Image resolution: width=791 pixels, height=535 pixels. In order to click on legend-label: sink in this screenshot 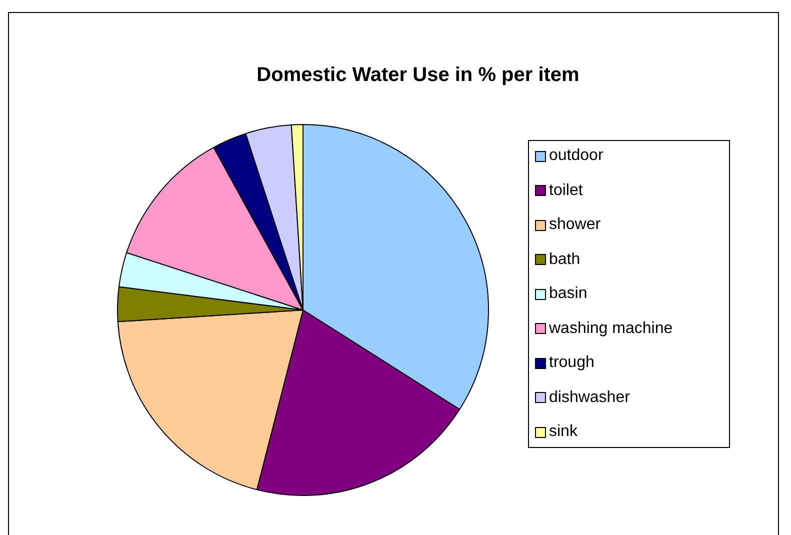, I will do `click(563, 432)`.